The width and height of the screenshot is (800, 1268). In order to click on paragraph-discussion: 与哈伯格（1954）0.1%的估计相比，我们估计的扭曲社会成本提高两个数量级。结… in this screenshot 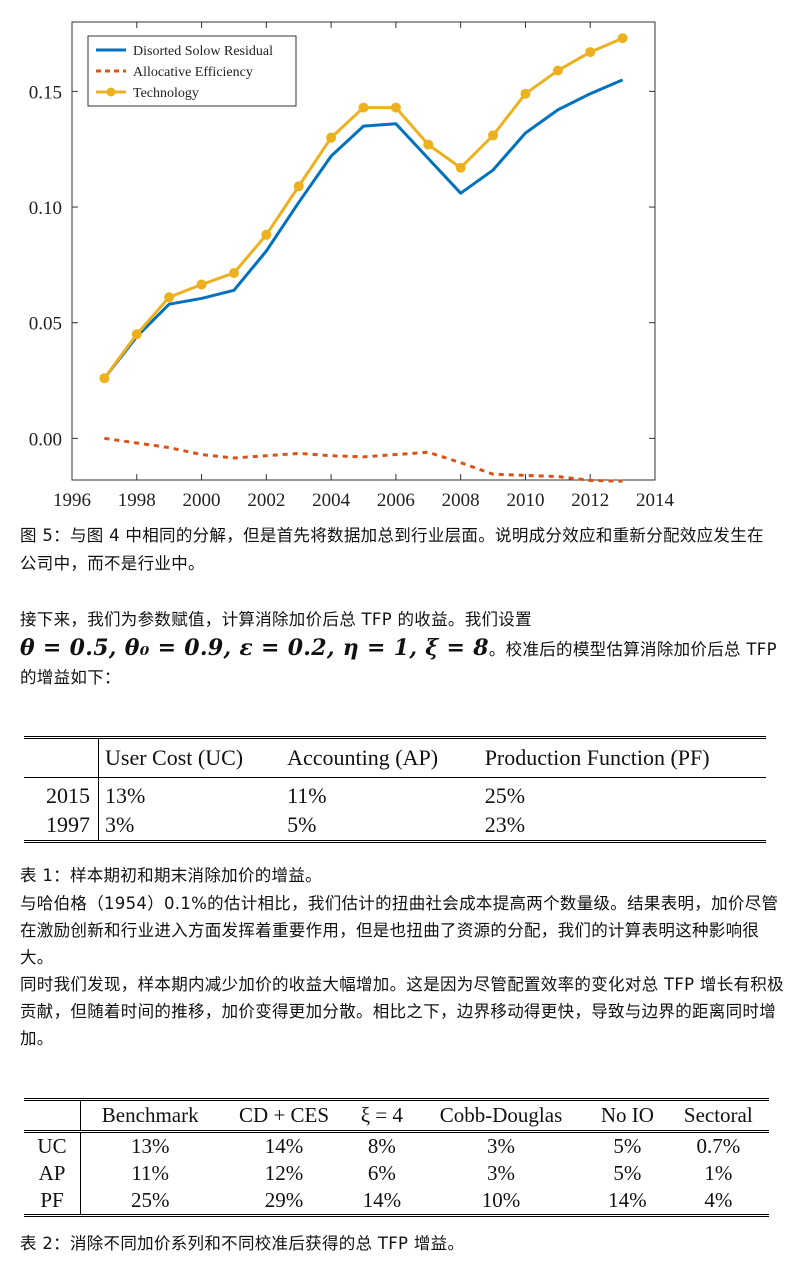, I will do `click(405, 971)`.